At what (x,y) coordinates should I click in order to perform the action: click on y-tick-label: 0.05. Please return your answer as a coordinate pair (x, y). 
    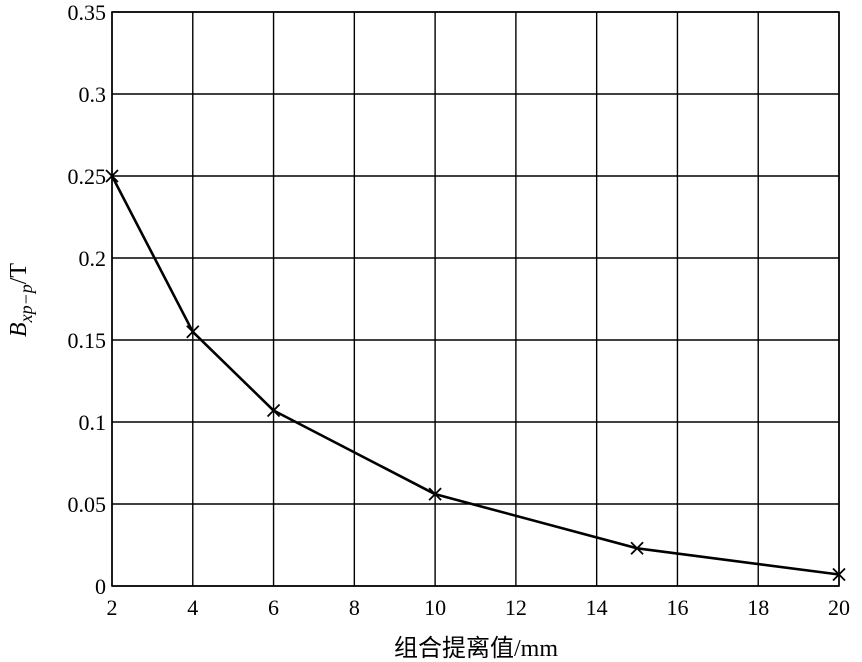
    Looking at the image, I should click on (87, 504).